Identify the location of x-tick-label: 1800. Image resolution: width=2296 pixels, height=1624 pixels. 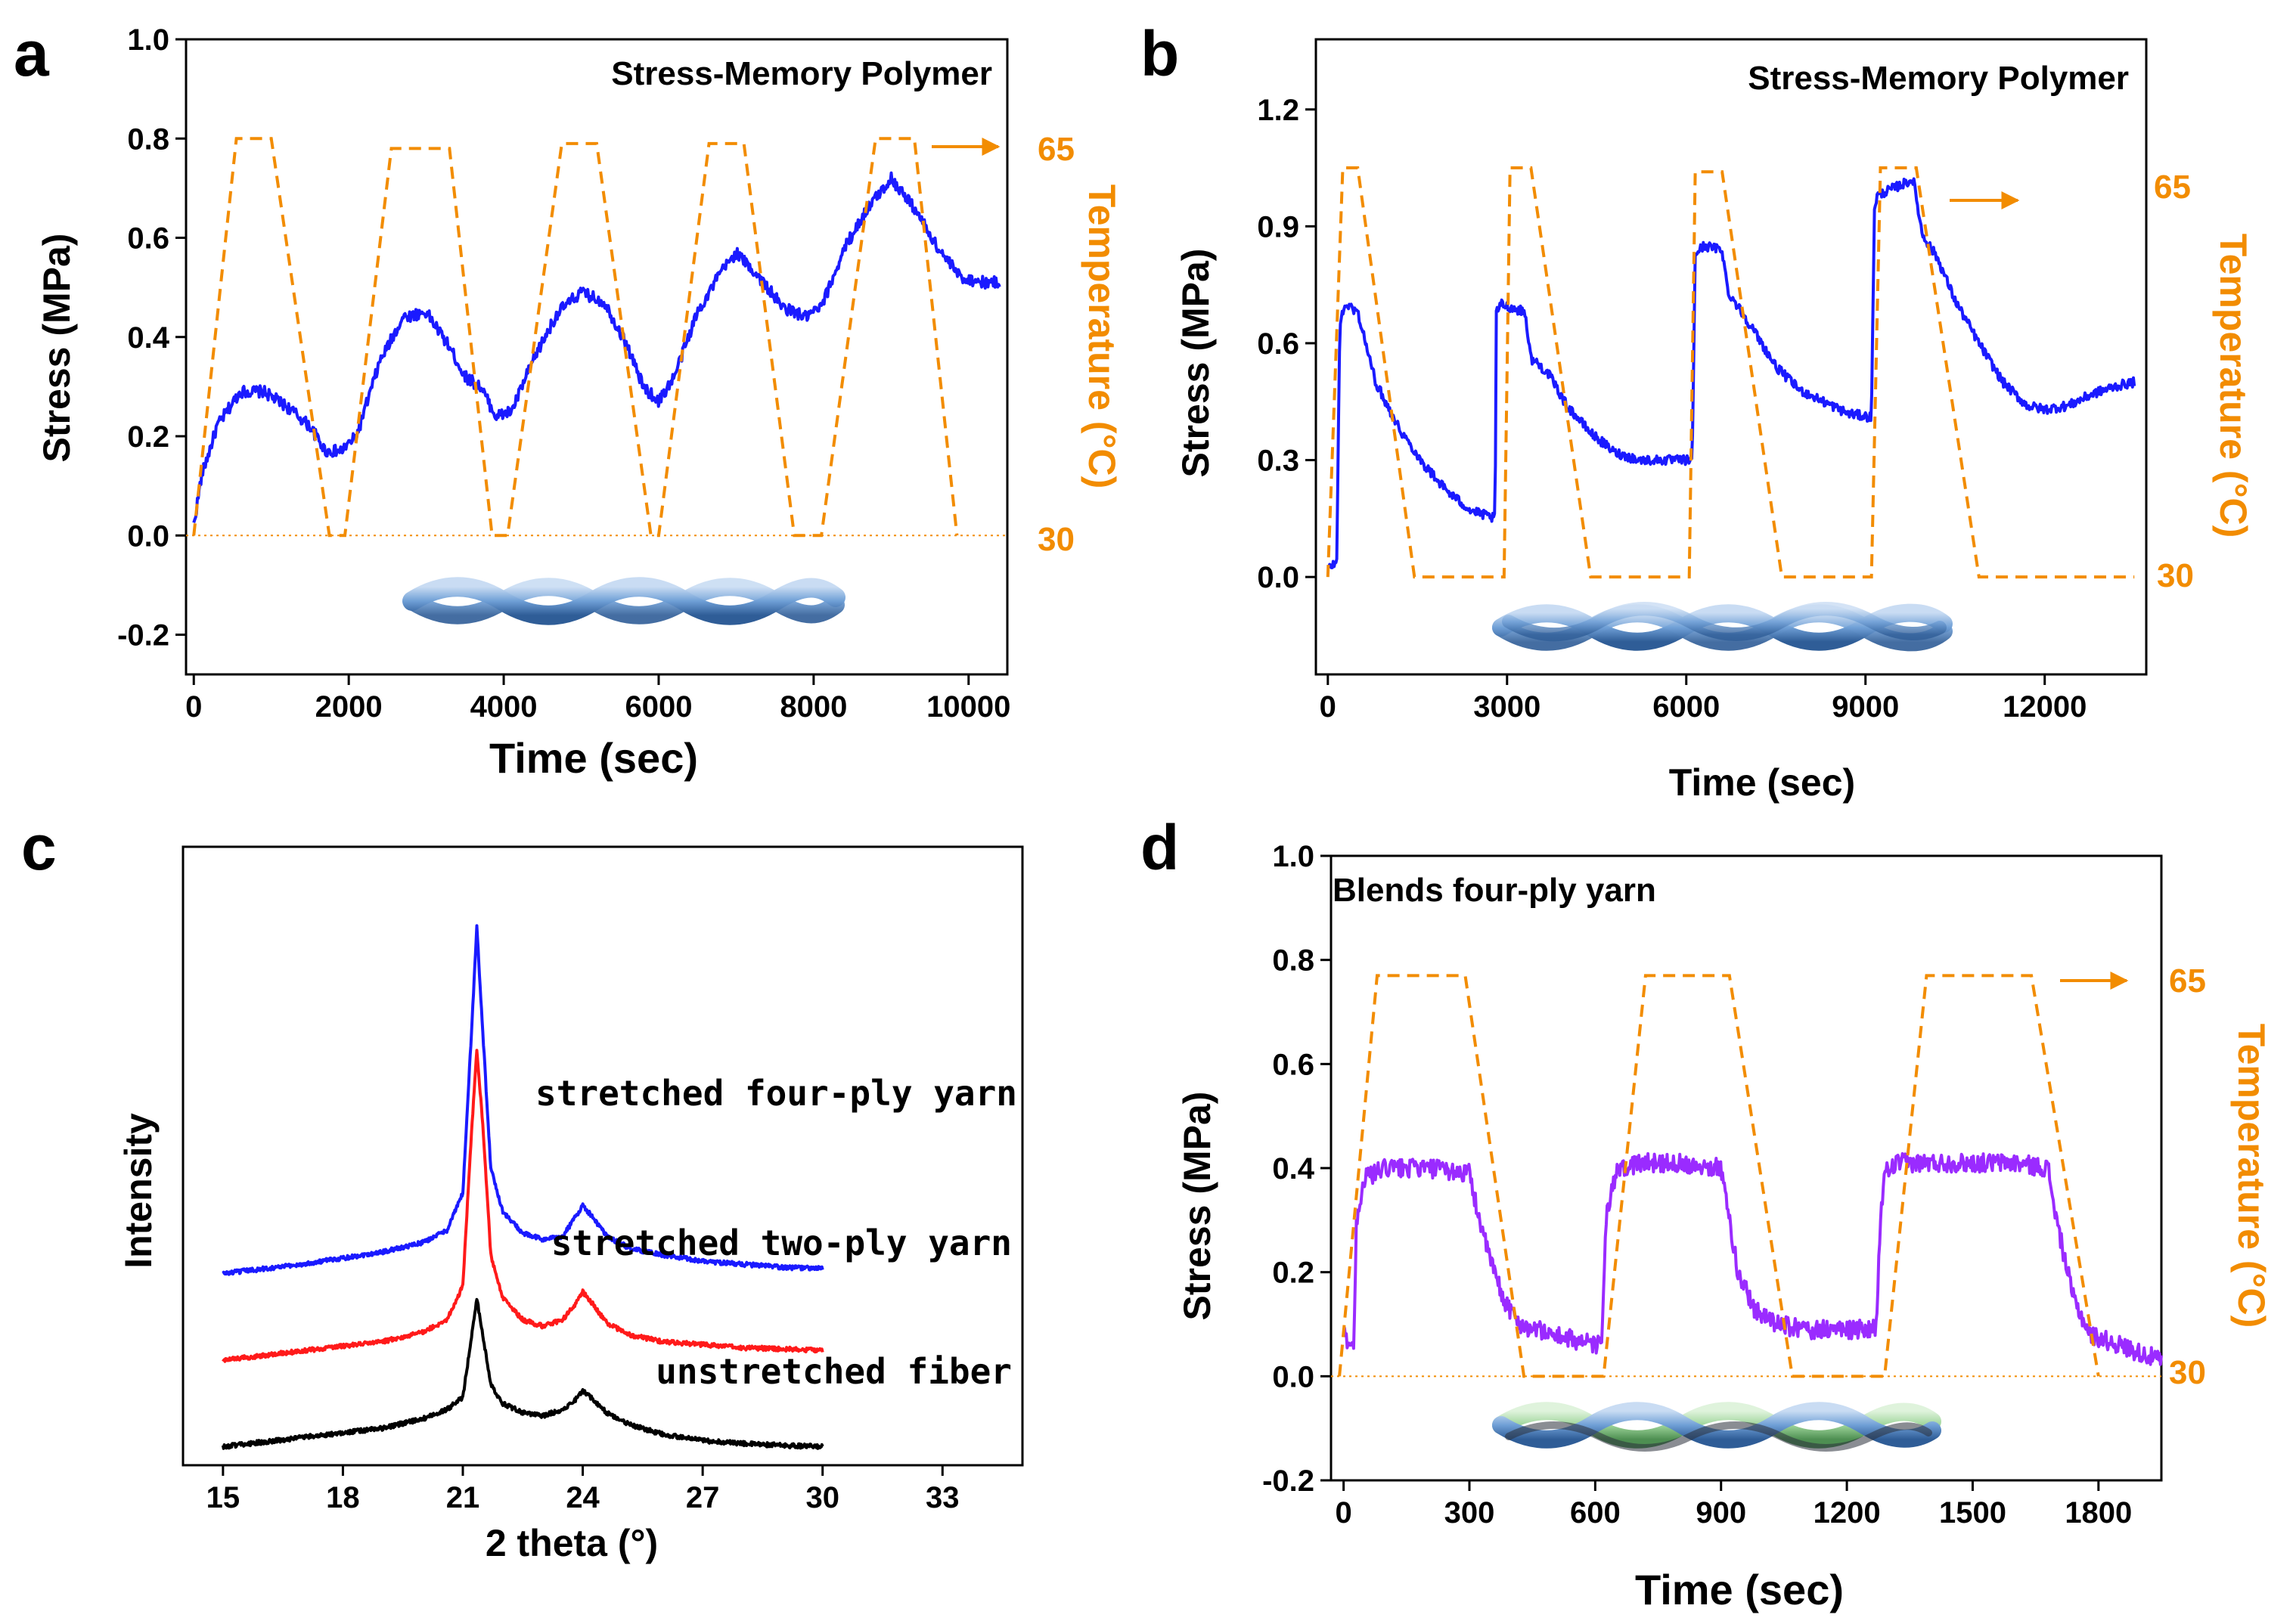
(2098, 1512).